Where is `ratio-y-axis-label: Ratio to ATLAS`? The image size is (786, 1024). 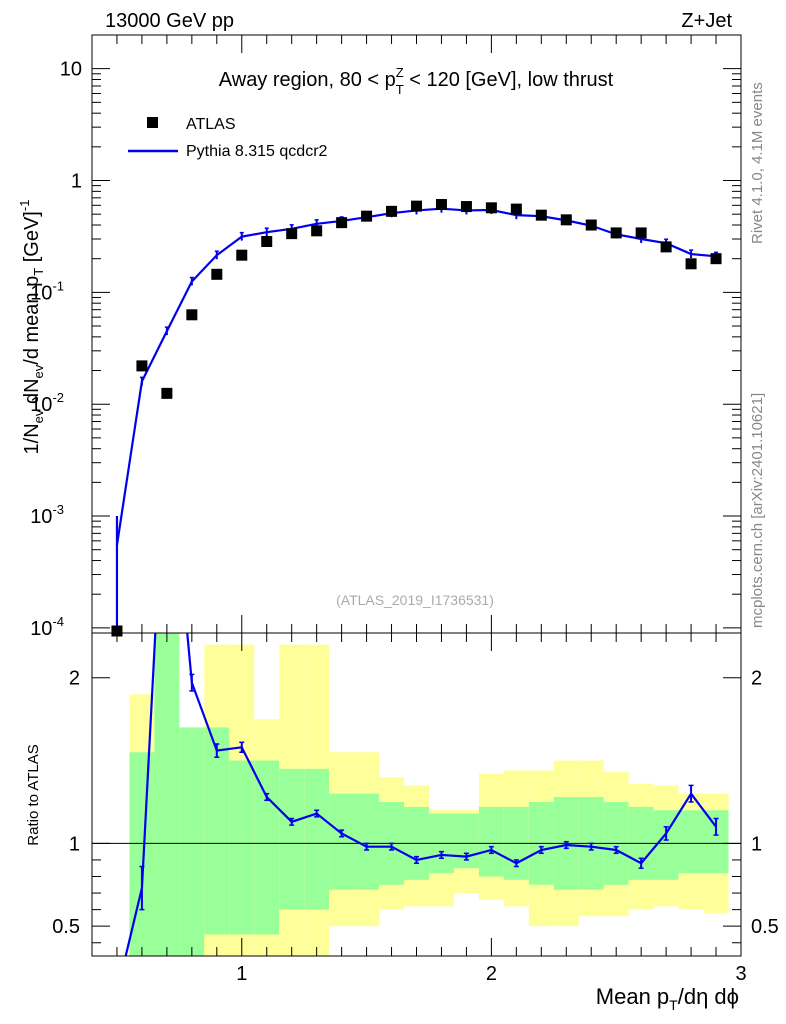
ratio-y-axis-label: Ratio to ATLAS is located at coordinates (33, 794).